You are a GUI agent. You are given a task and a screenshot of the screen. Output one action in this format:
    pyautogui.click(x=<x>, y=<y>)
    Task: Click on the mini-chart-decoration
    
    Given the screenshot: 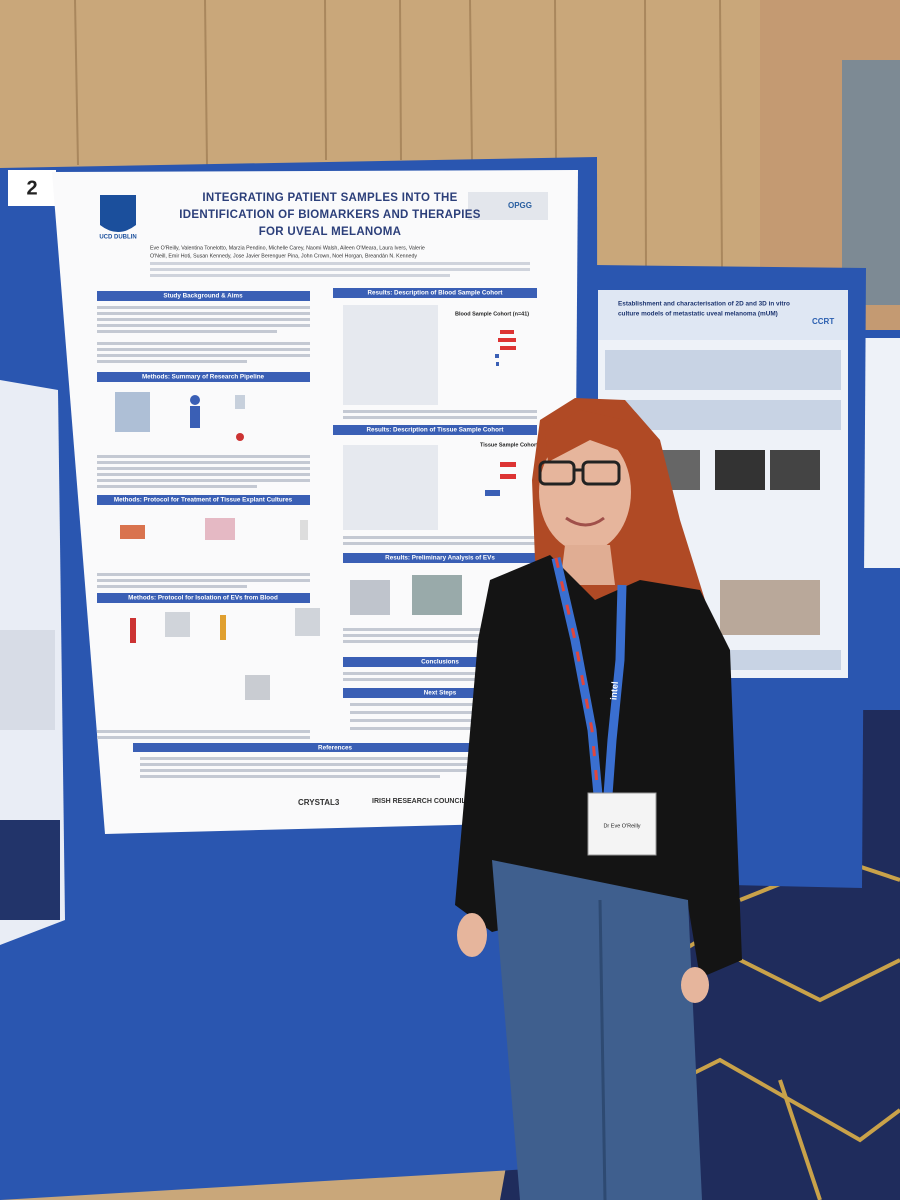 What is the action you would take?
    pyautogui.click(x=433, y=472)
    